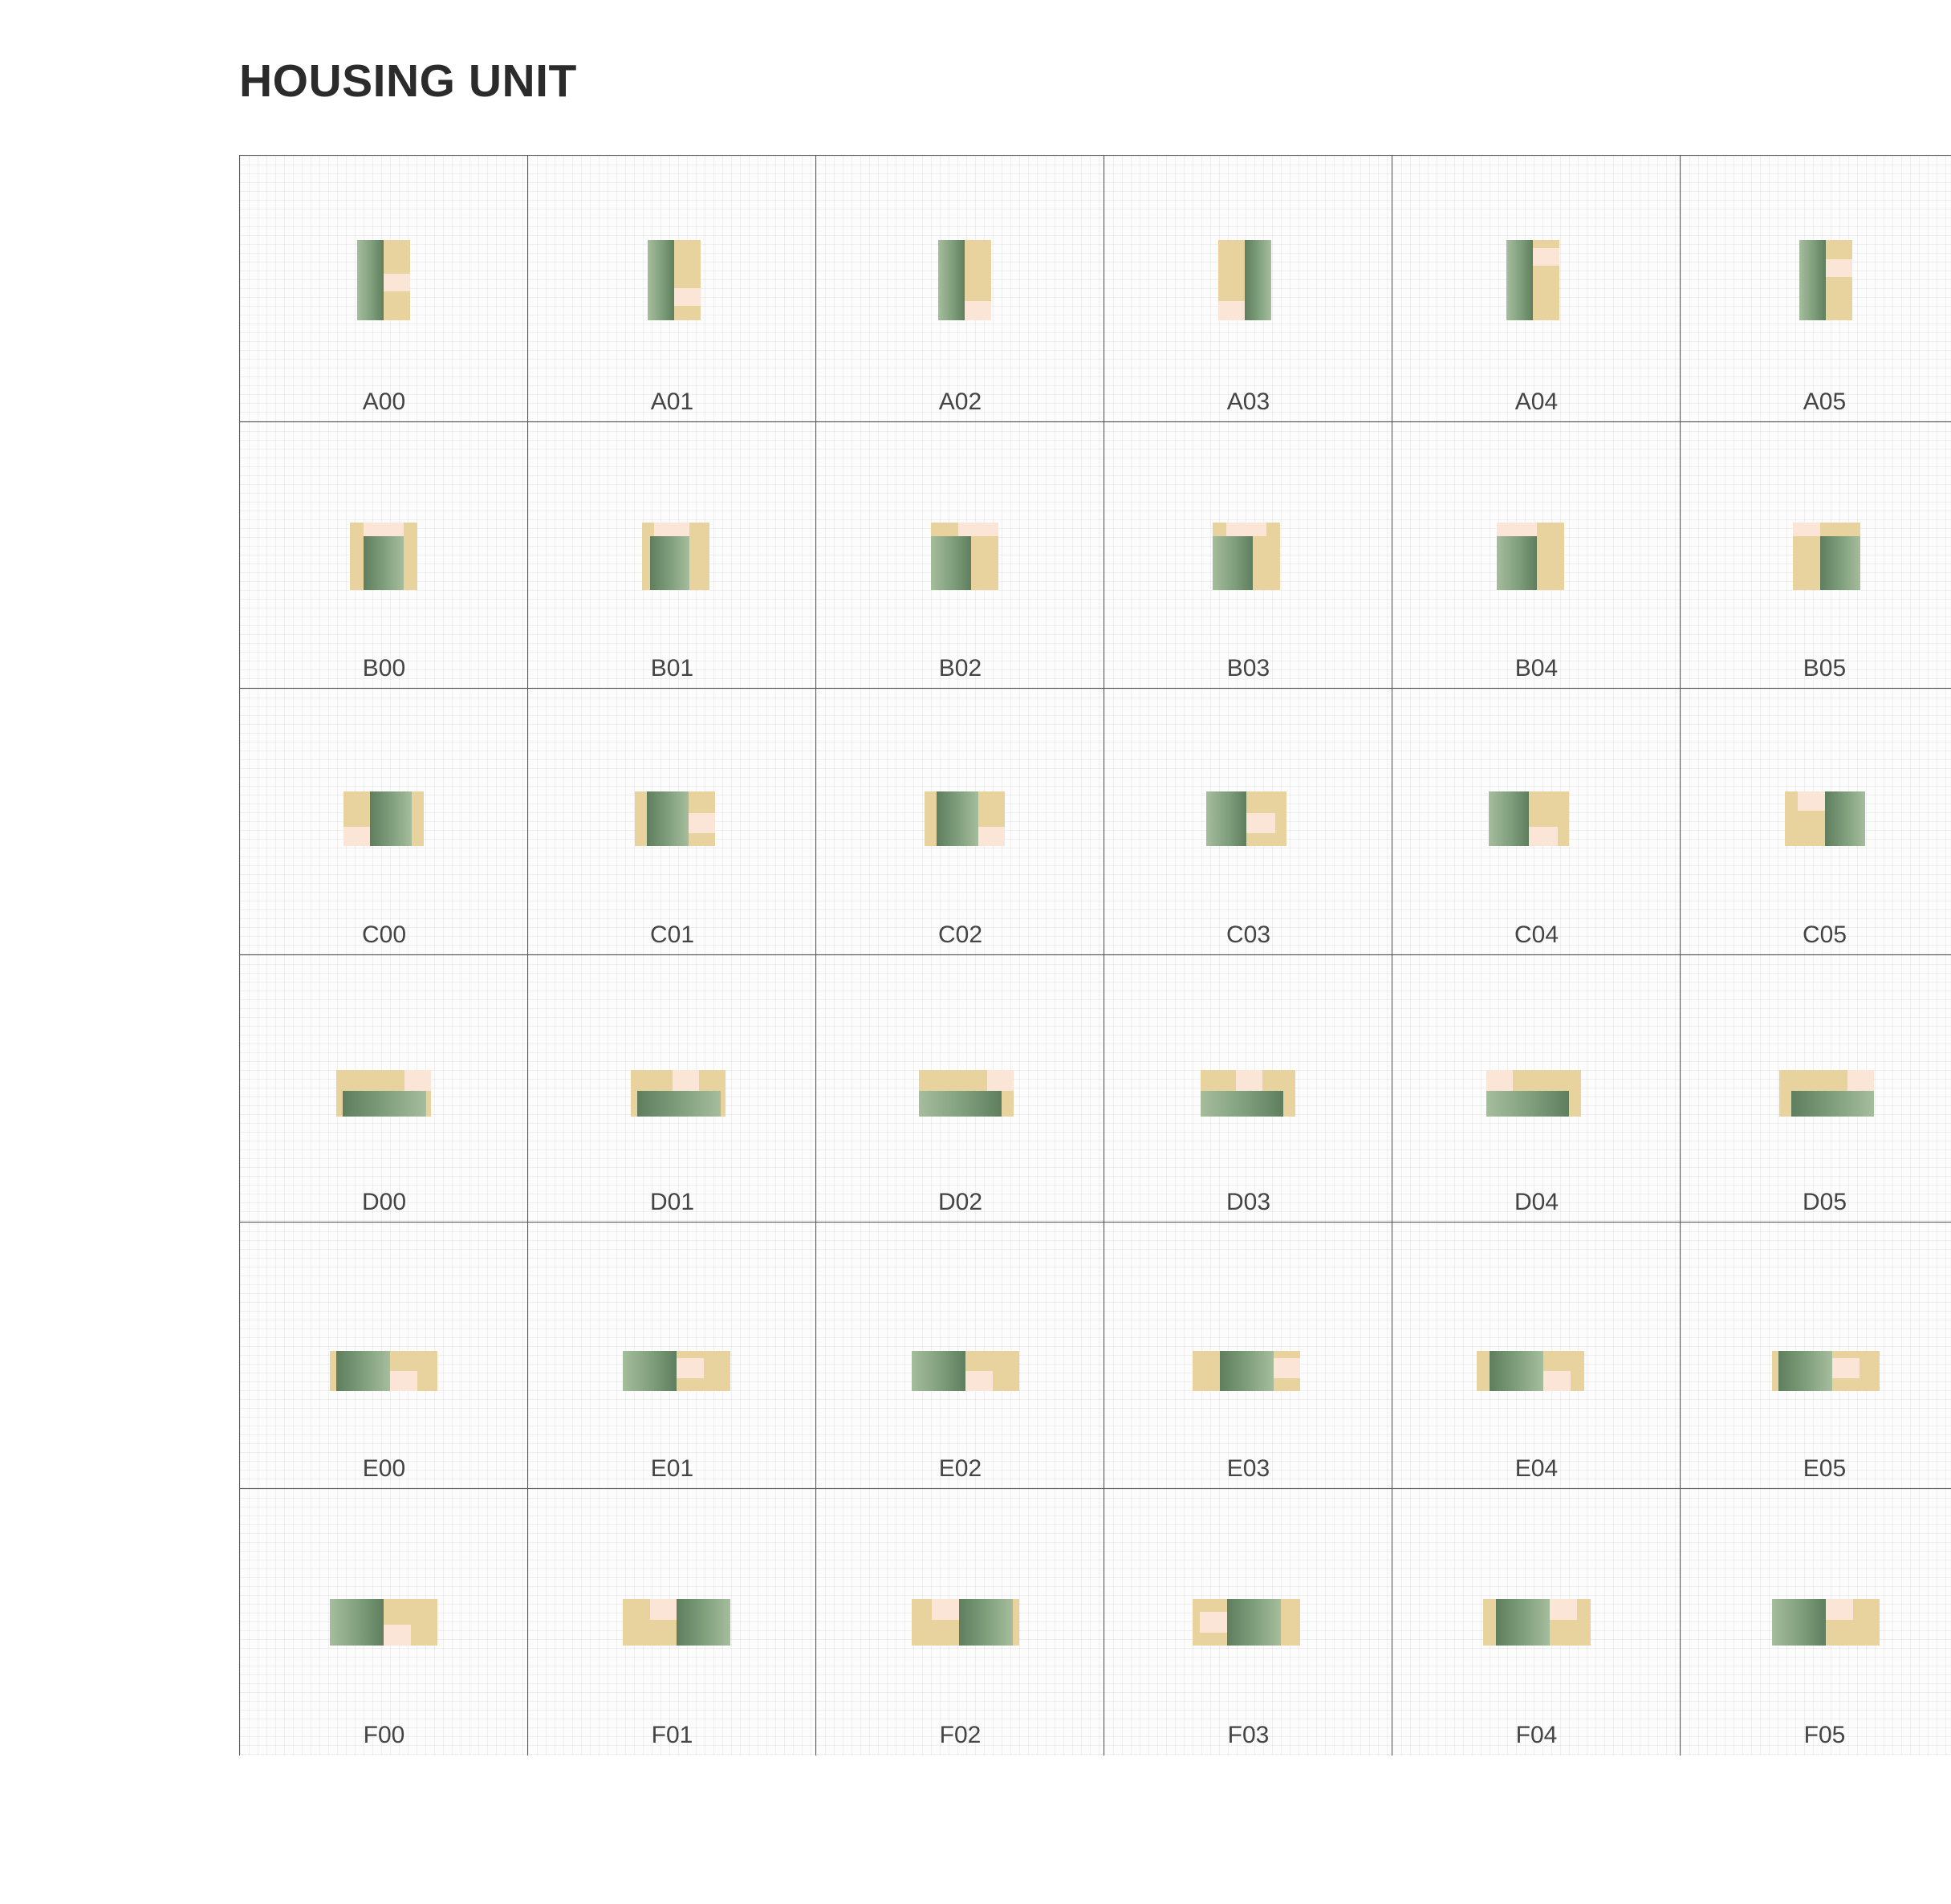  I want to click on unit-label: C00, so click(384, 934).